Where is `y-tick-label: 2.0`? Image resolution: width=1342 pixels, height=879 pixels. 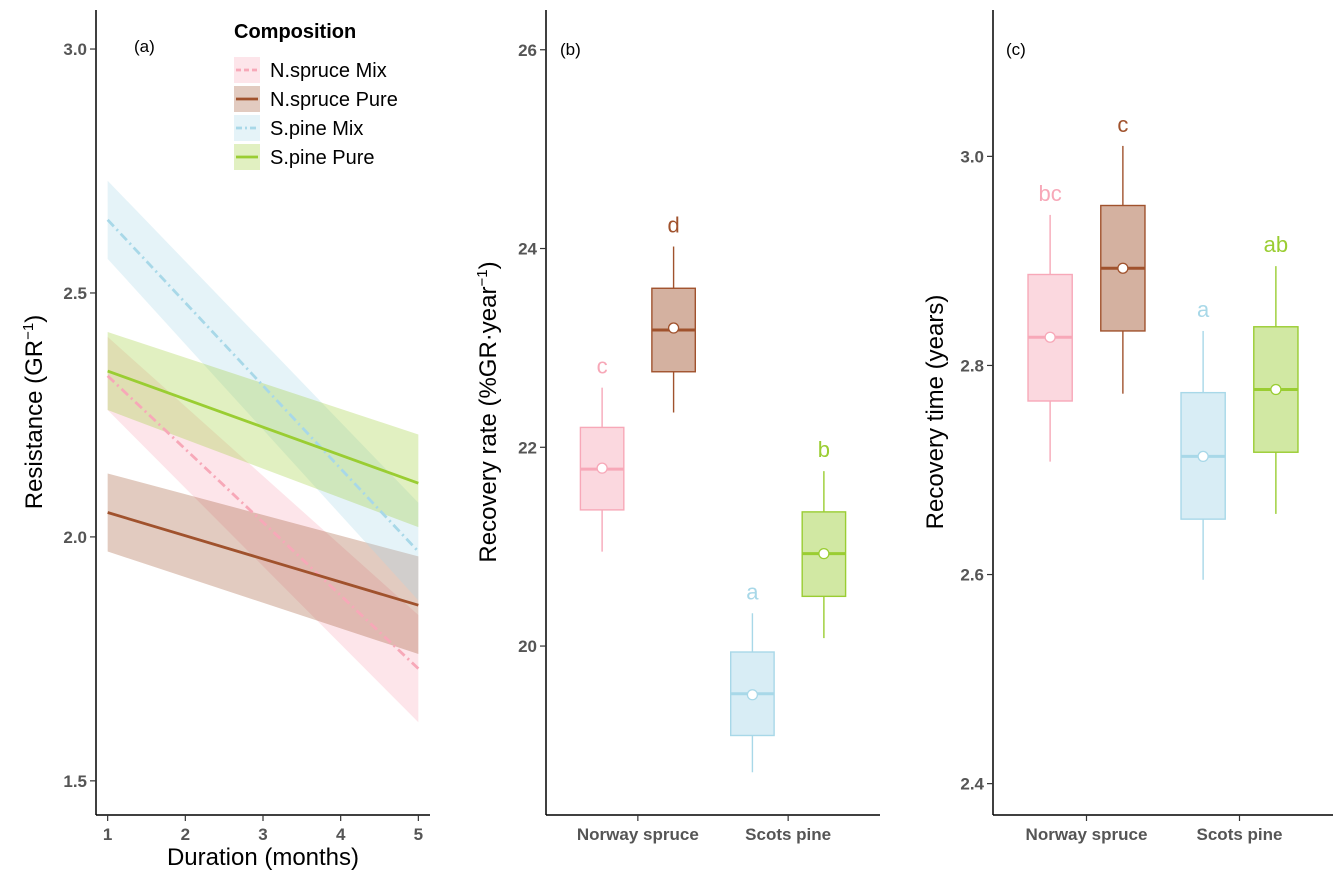 y-tick-label: 2.0 is located at coordinates (75, 537).